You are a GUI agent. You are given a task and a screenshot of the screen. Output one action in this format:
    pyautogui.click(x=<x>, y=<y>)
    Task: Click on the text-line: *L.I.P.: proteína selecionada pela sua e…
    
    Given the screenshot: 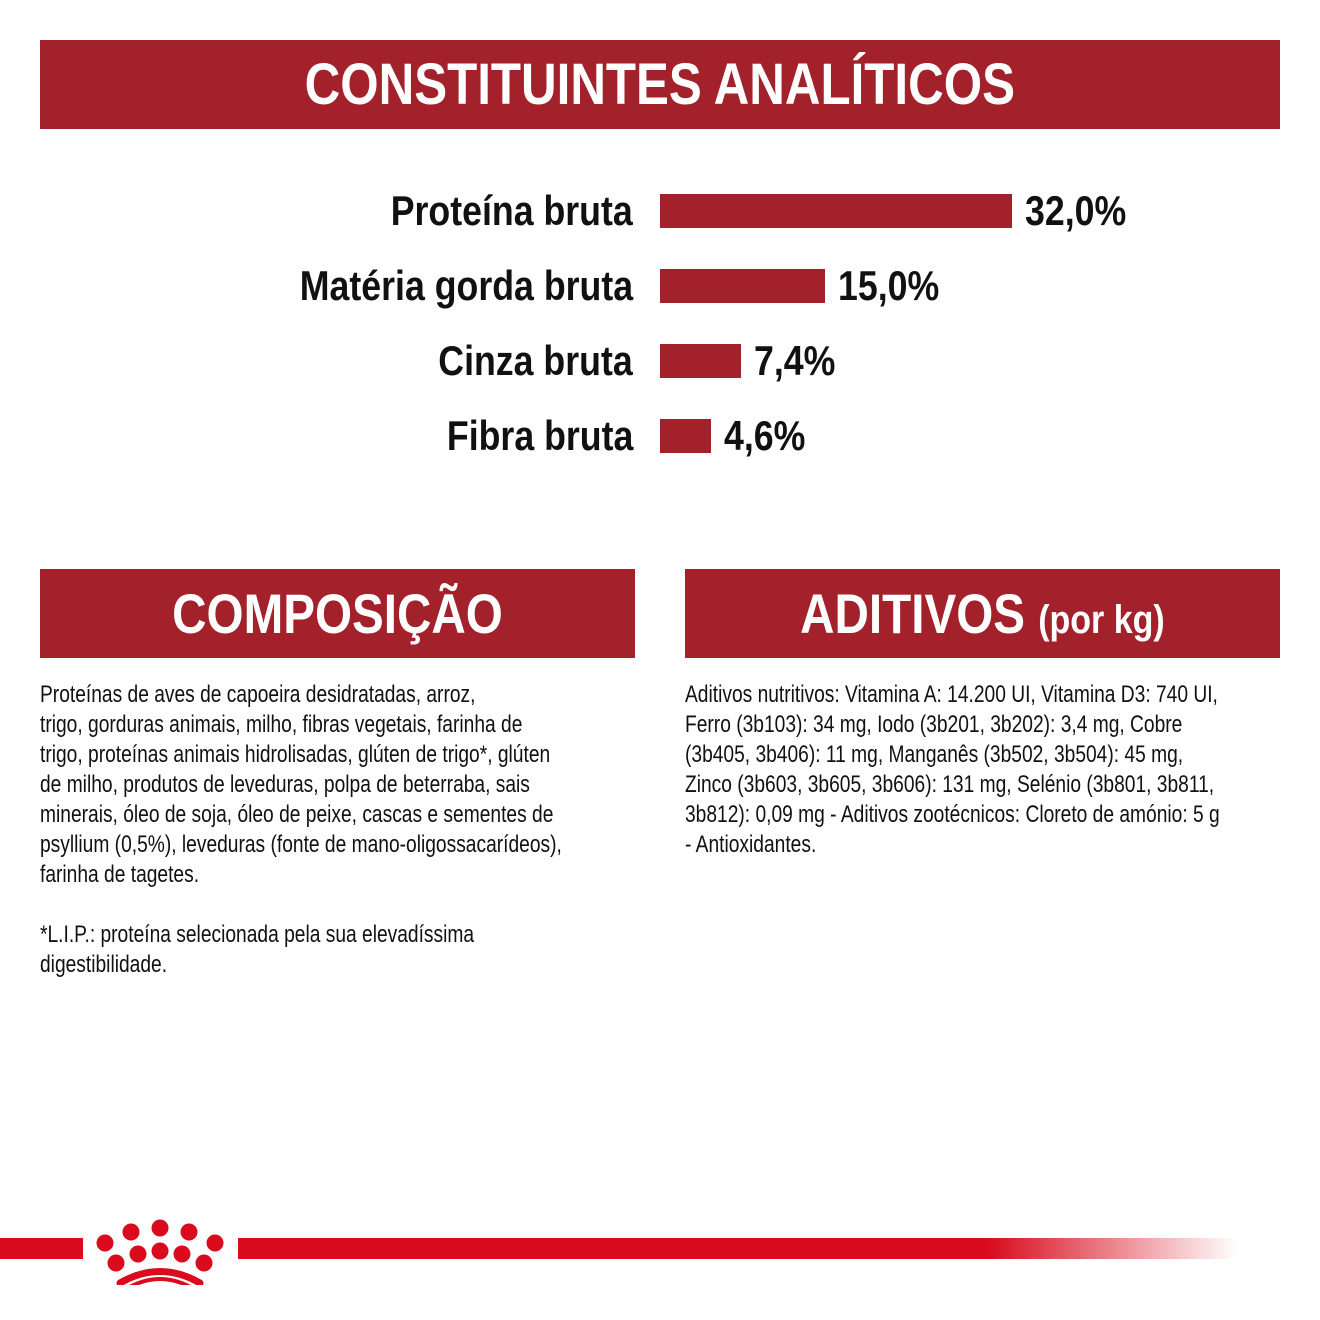 What is the action you would take?
    pyautogui.click(x=257, y=934)
    